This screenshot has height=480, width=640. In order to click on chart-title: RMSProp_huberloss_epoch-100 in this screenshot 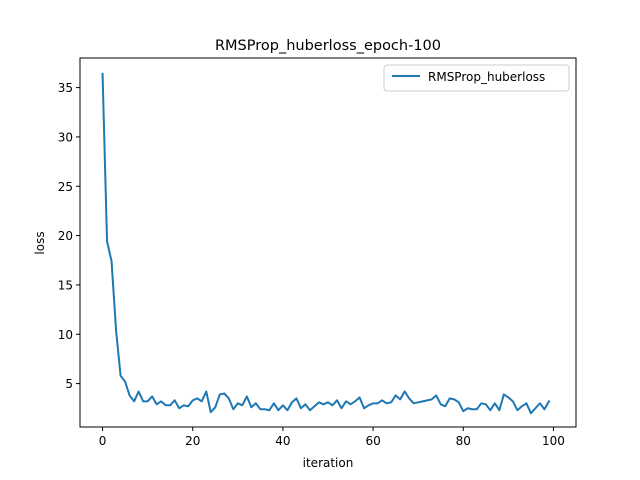, I will do `click(328, 46)`.